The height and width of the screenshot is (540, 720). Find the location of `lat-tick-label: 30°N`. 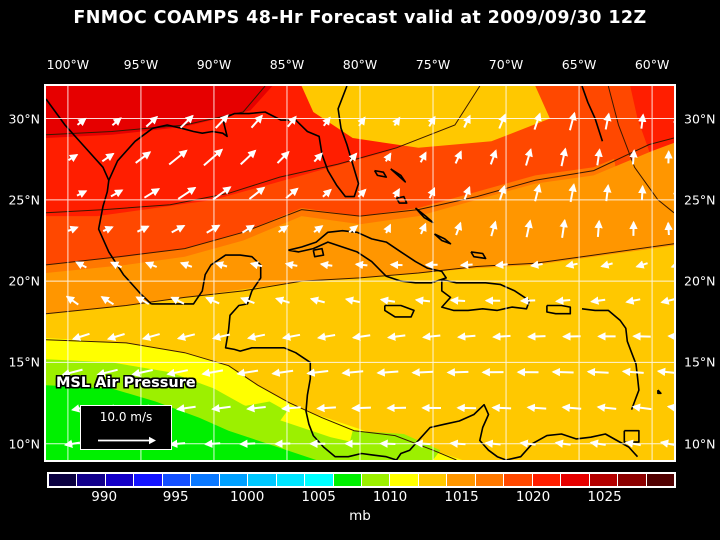

lat-tick-label: 30°N is located at coordinates (24, 119).